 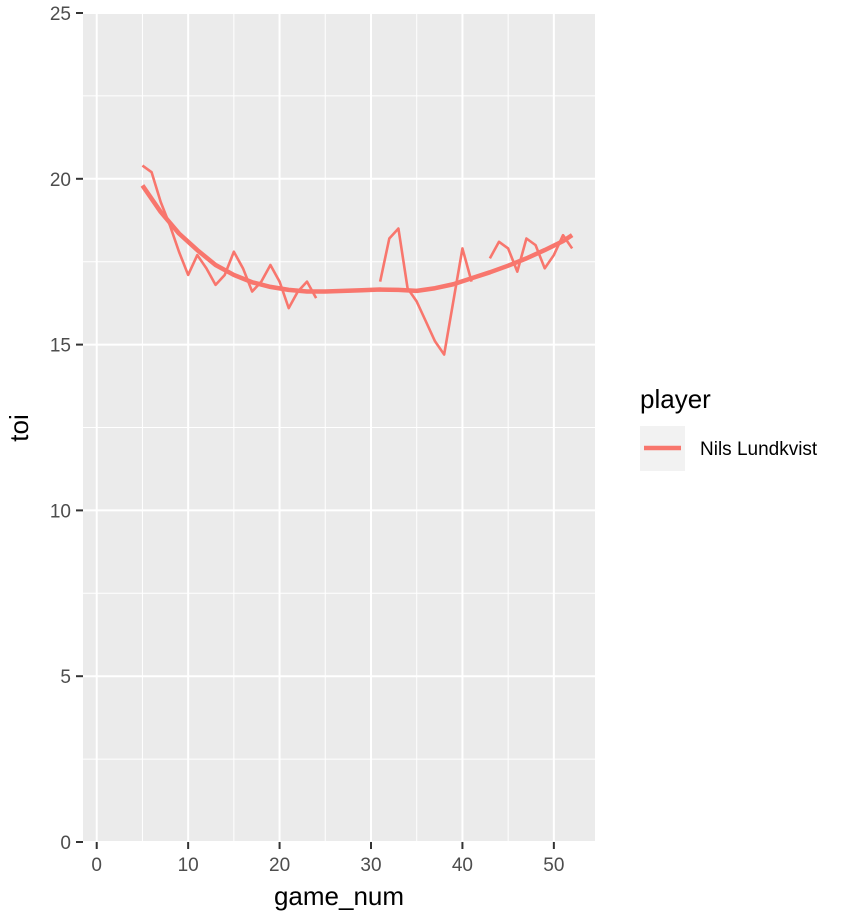 I want to click on y-tick-label: 10, so click(x=60, y=511).